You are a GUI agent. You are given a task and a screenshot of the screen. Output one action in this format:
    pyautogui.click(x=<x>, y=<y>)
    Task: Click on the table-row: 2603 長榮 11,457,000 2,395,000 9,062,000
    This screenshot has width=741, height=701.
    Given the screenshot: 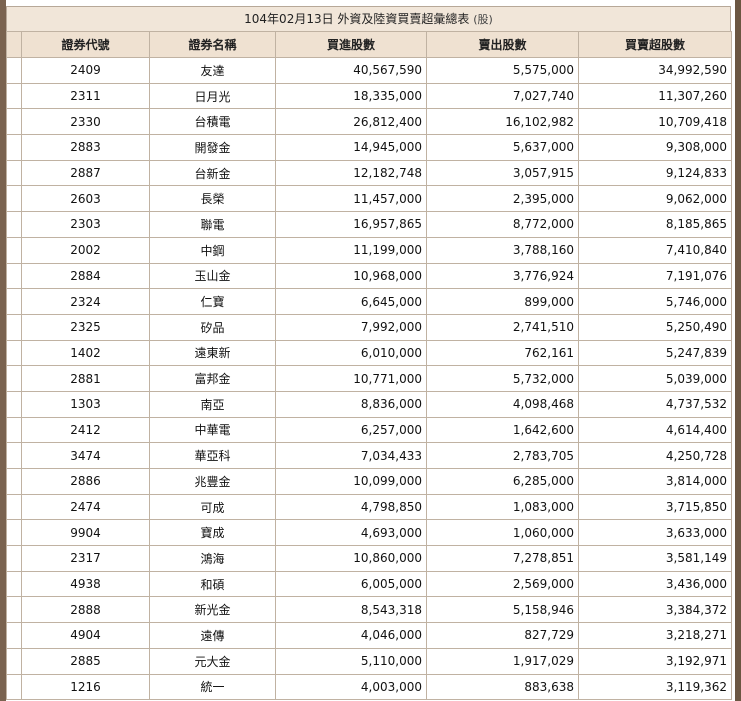 What is the action you would take?
    pyautogui.click(x=369, y=199)
    